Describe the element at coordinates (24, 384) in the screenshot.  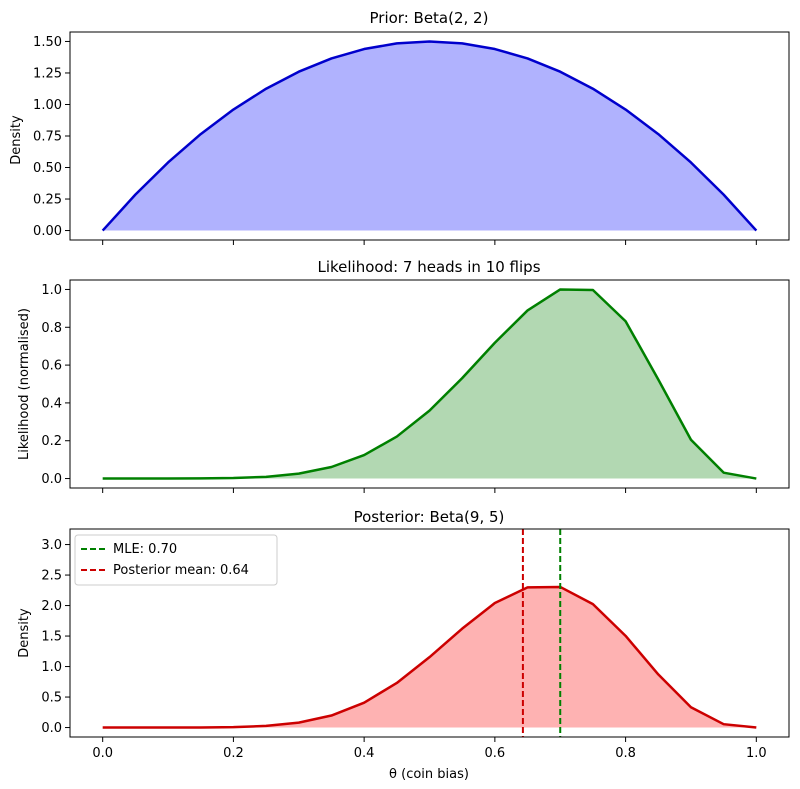
I see `likelihood-ylabel: Likelihood (normalised)` at that location.